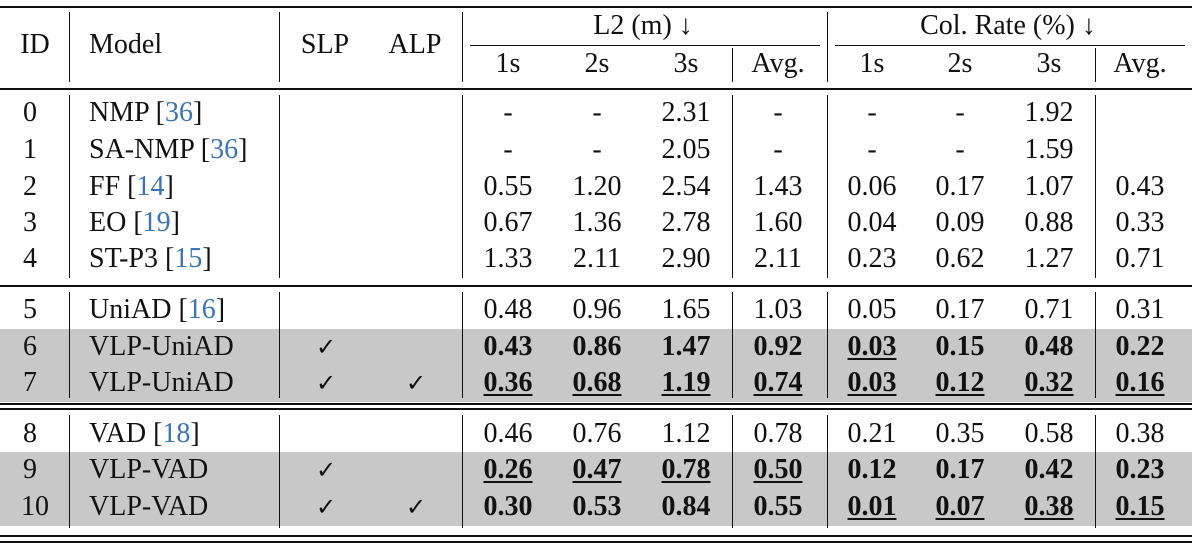 The image size is (1192, 547). I want to click on vline-l2, so click(828, 345).